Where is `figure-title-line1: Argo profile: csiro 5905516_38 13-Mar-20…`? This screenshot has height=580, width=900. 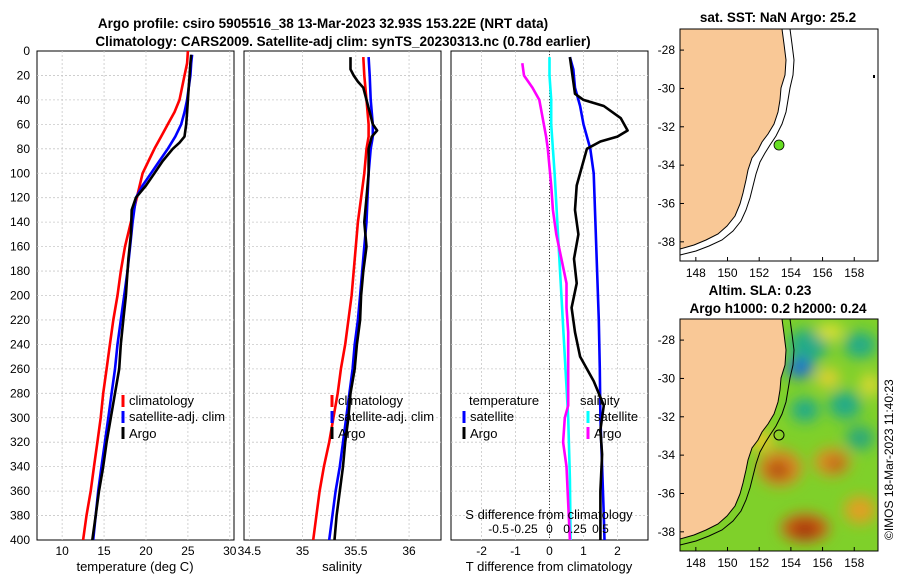 figure-title-line1: Argo profile: csiro 5905516_38 13-Mar-20… is located at coordinates (323, 23).